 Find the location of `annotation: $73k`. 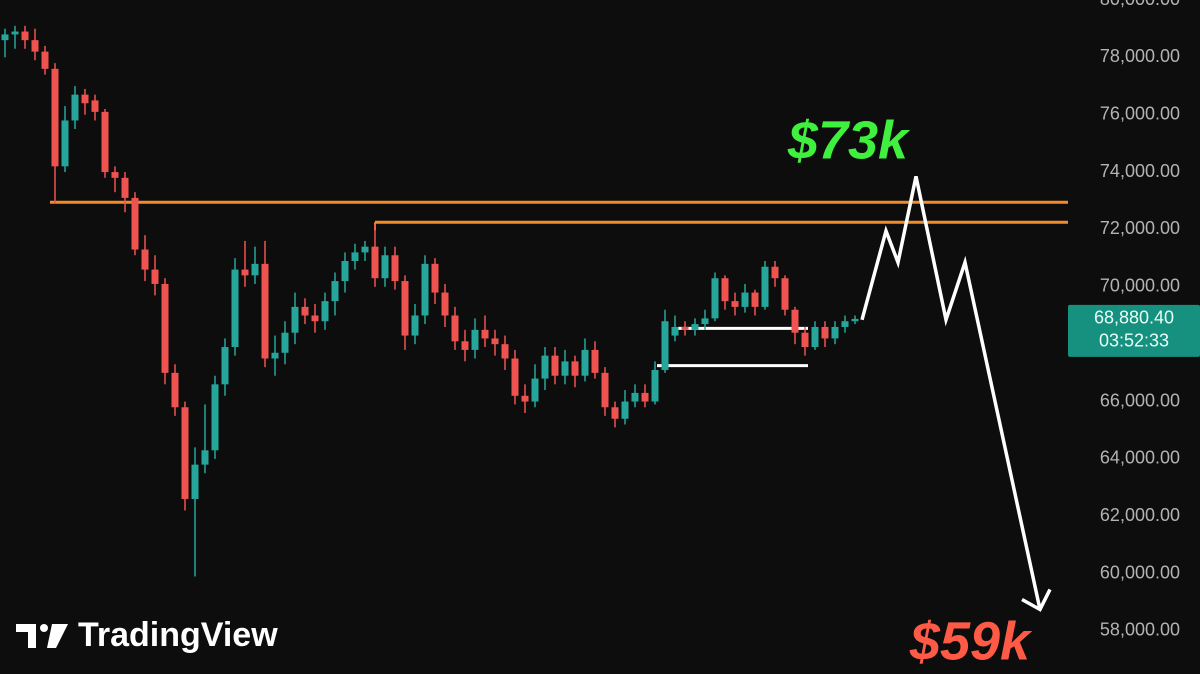

annotation: $73k is located at coordinates (849, 140).